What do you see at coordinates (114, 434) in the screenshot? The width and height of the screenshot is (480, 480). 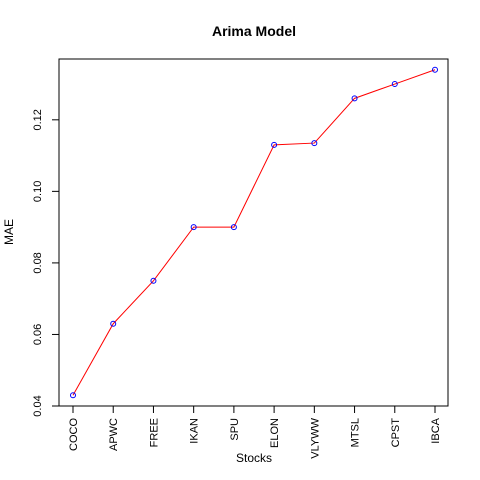 I see `x-tick-label: APWC` at bounding box center [114, 434].